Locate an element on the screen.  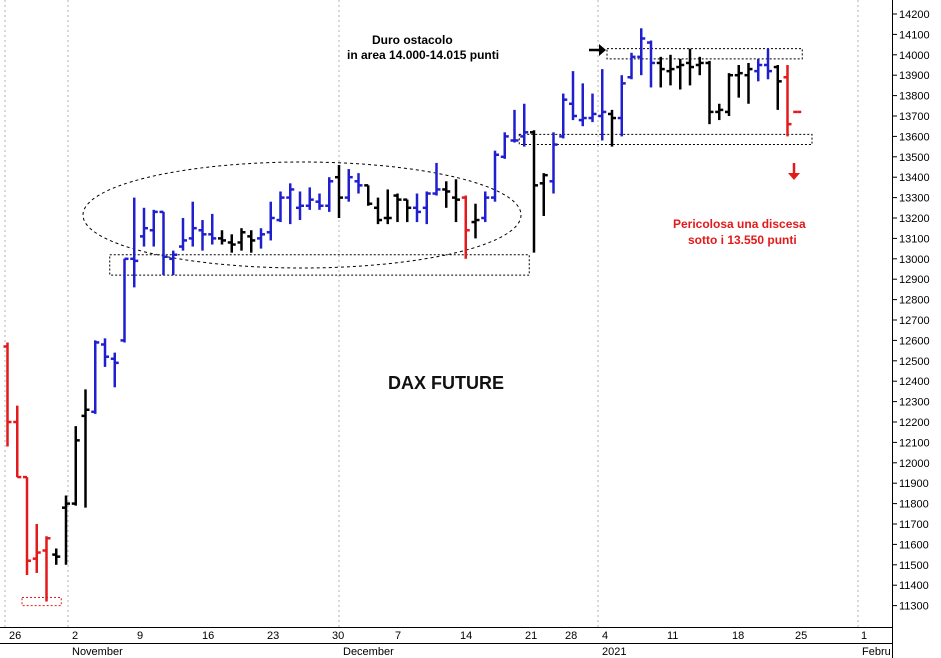
zone-support-lower is located at coordinates (319, 265).